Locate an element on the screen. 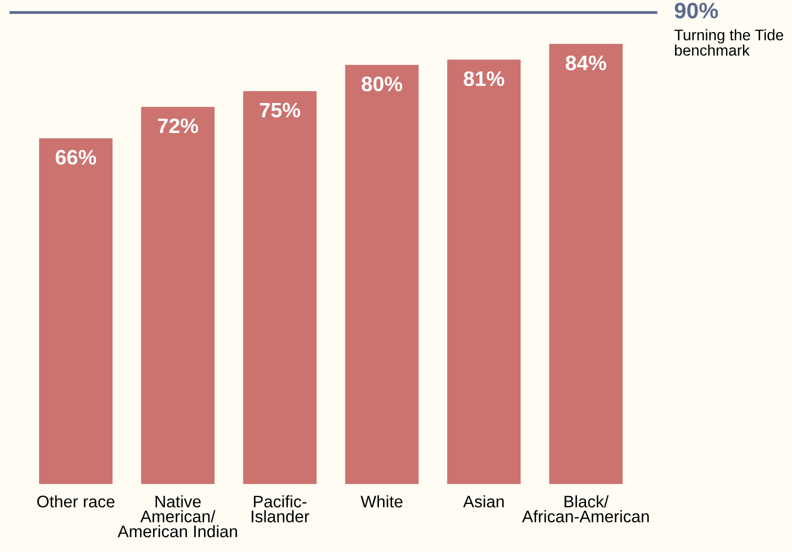 The width and height of the screenshot is (792, 552). x-tick-label: Pacific- Islander is located at coordinates (281, 508).